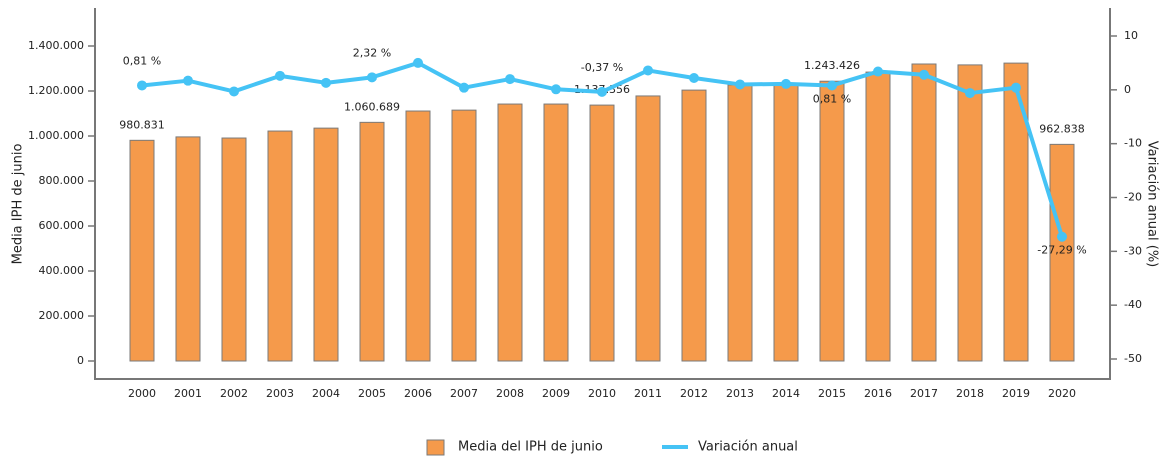 Image resolution: width=1166 pixels, height=457 pixels. What do you see at coordinates (740, 393) in the screenshot?
I see `x-tick-label: 2013` at bounding box center [740, 393].